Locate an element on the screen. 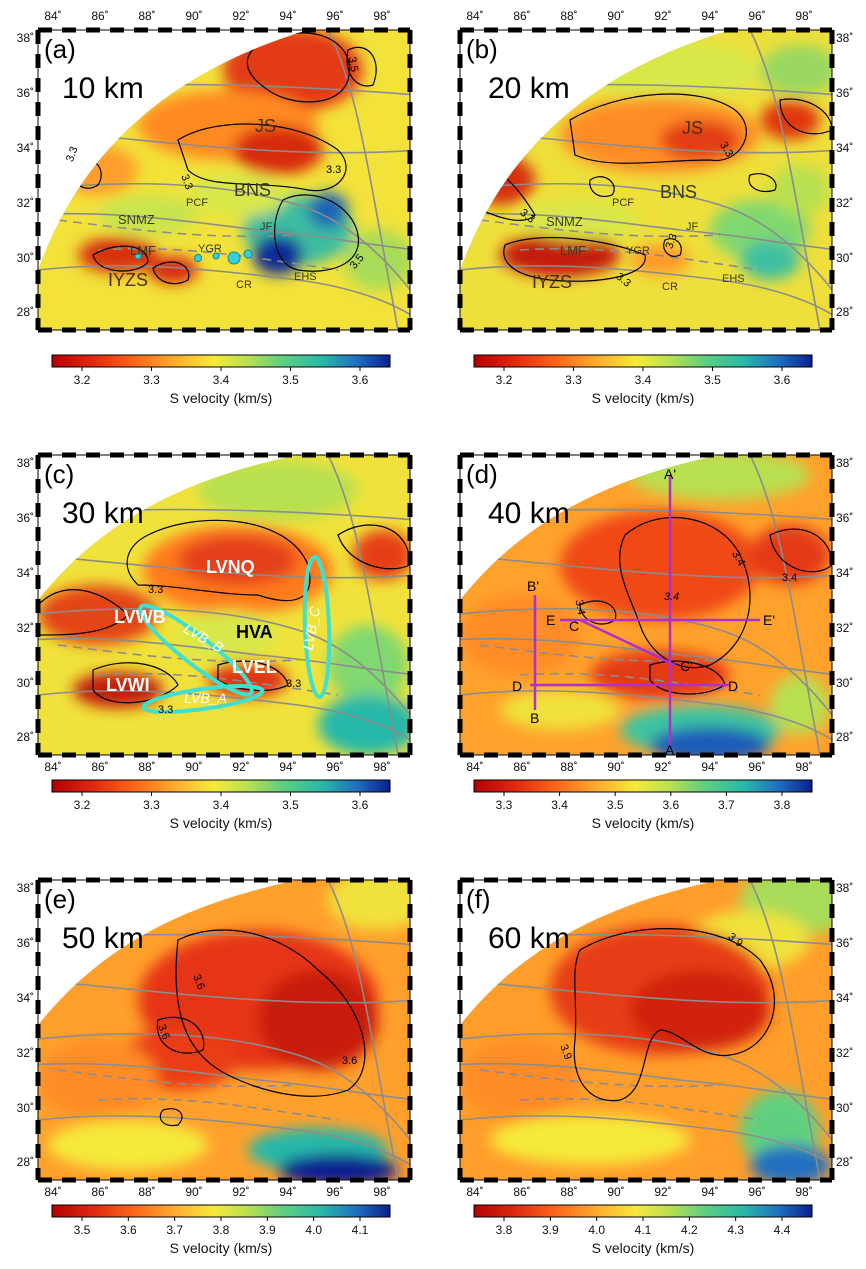 The image size is (866, 1269). annotation-lvwi: LVWI is located at coordinates (128, 685).